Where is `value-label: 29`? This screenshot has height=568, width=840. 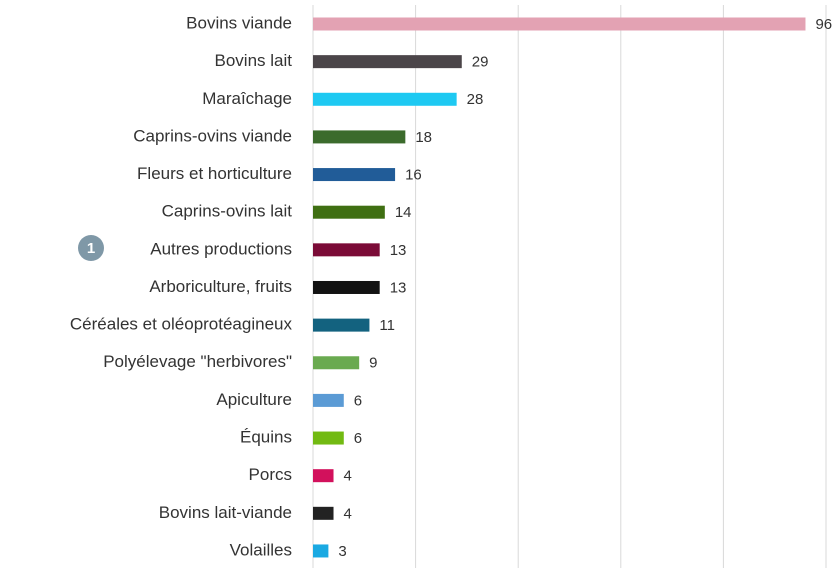
value-label: 29 is located at coordinates (480, 62).